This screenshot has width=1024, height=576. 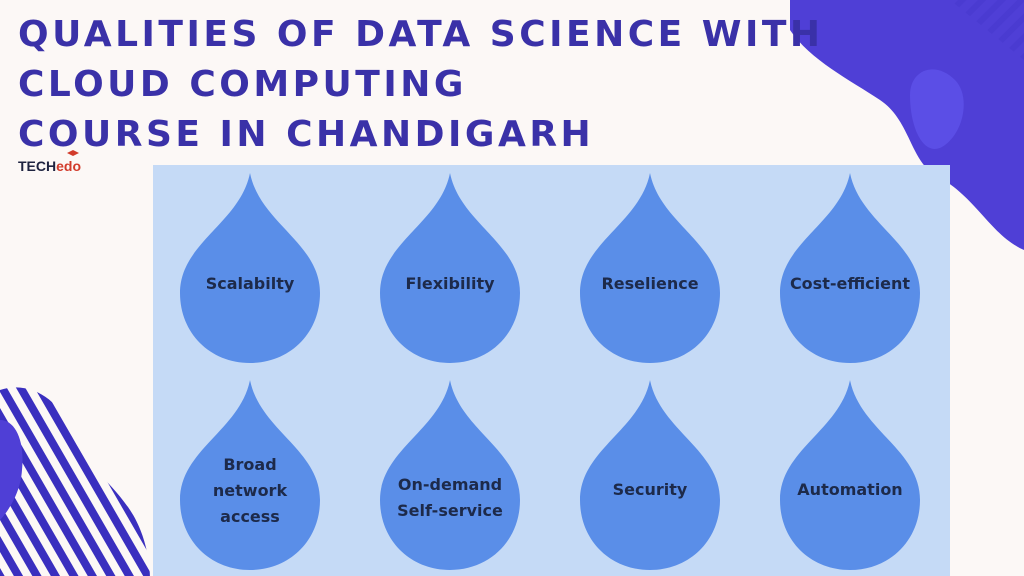 What do you see at coordinates (450, 283) in the screenshot?
I see `quality-label: Flexibility` at bounding box center [450, 283].